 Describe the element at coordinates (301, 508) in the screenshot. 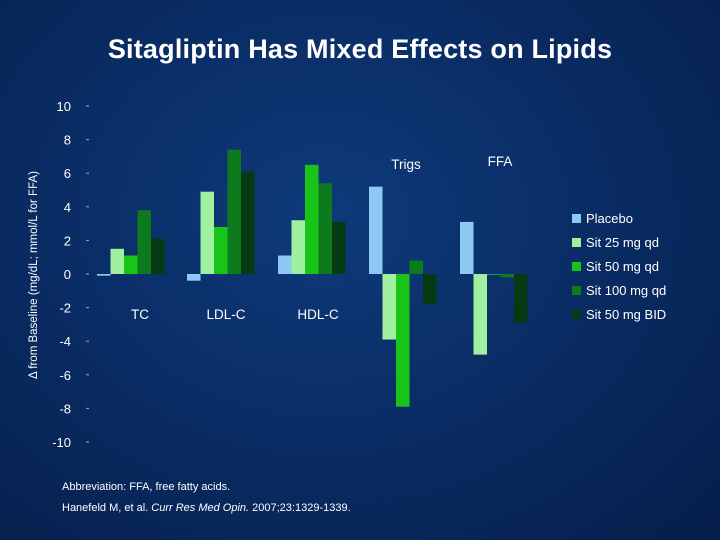

I see `citation-details: 2007;23:1329-1339.` at that location.